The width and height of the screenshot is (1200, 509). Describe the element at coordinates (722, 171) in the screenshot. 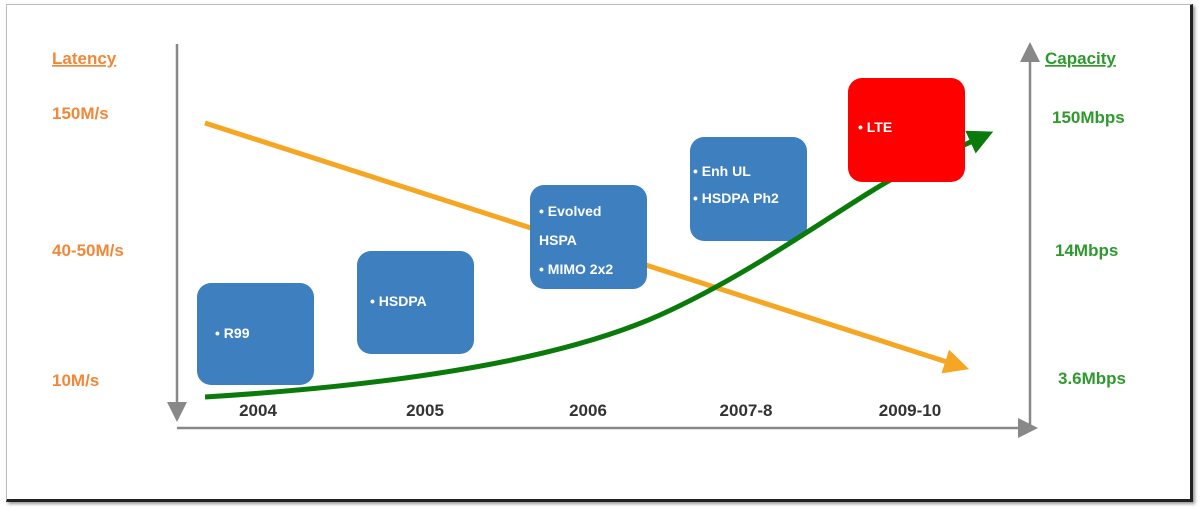

I see `svg-text: • Enh UL` at that location.